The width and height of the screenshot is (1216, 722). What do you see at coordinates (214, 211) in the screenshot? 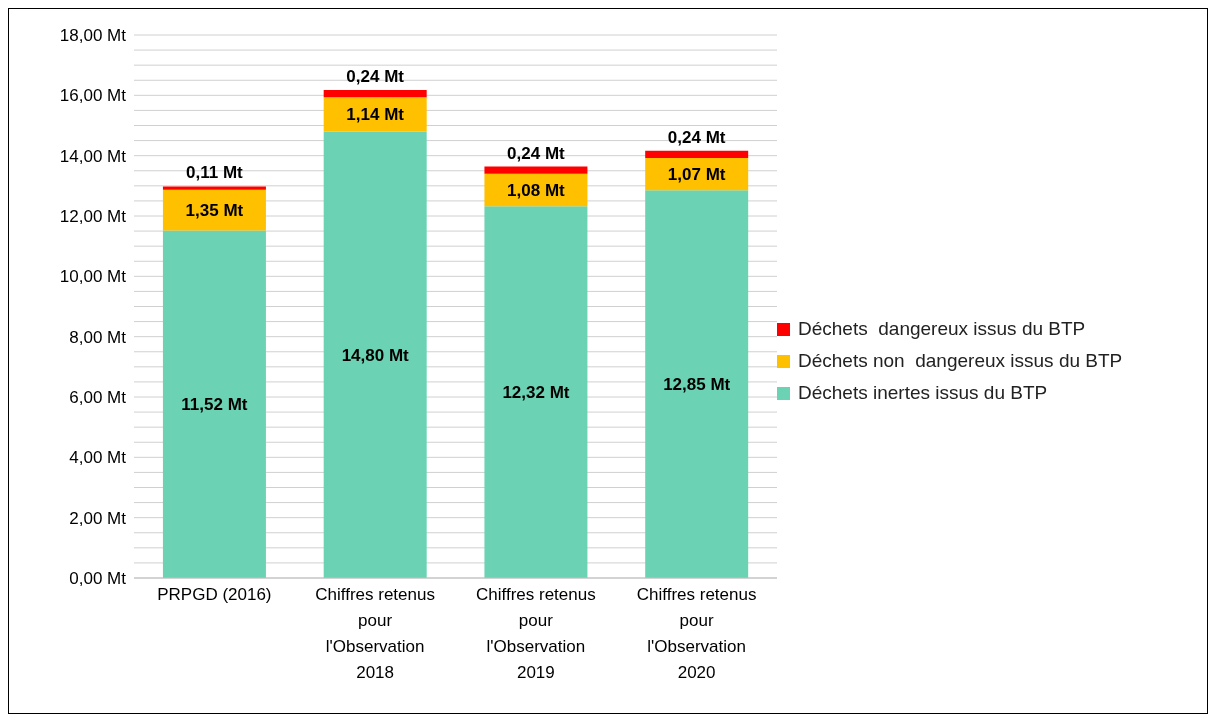
I see `data-label: 1,35 Mt` at bounding box center [214, 211].